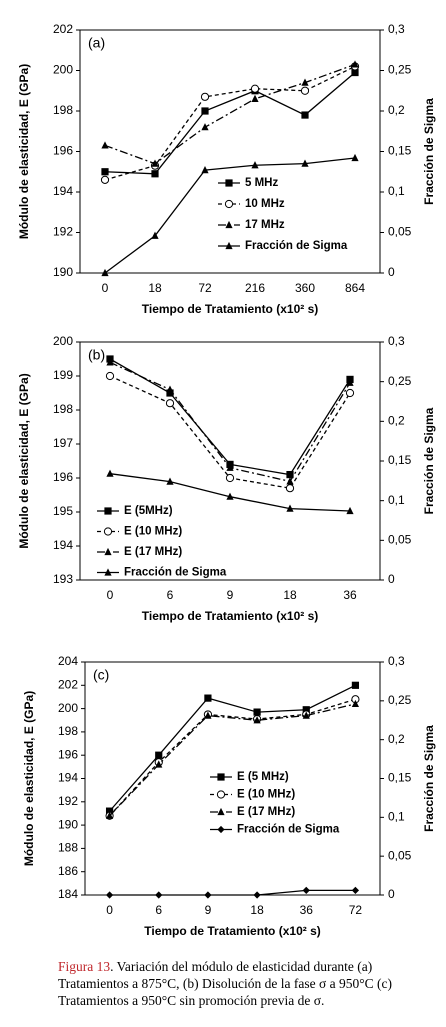 This screenshot has height=1027, width=446. What do you see at coordinates (68, 684) in the screenshot?
I see `y-tick-label: 202` at bounding box center [68, 684].